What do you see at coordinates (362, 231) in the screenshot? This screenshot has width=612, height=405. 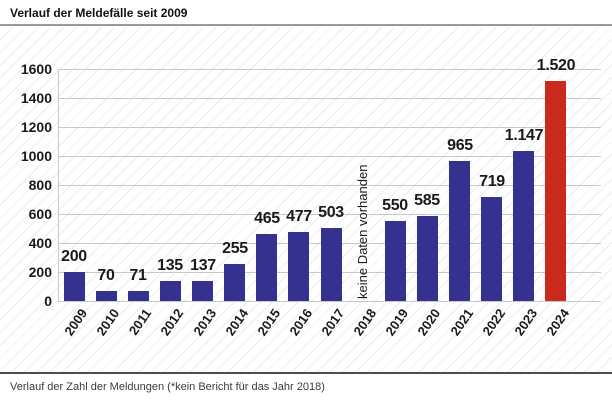 I see `no-data-note: keine Daten vorhanden` at bounding box center [362, 231].